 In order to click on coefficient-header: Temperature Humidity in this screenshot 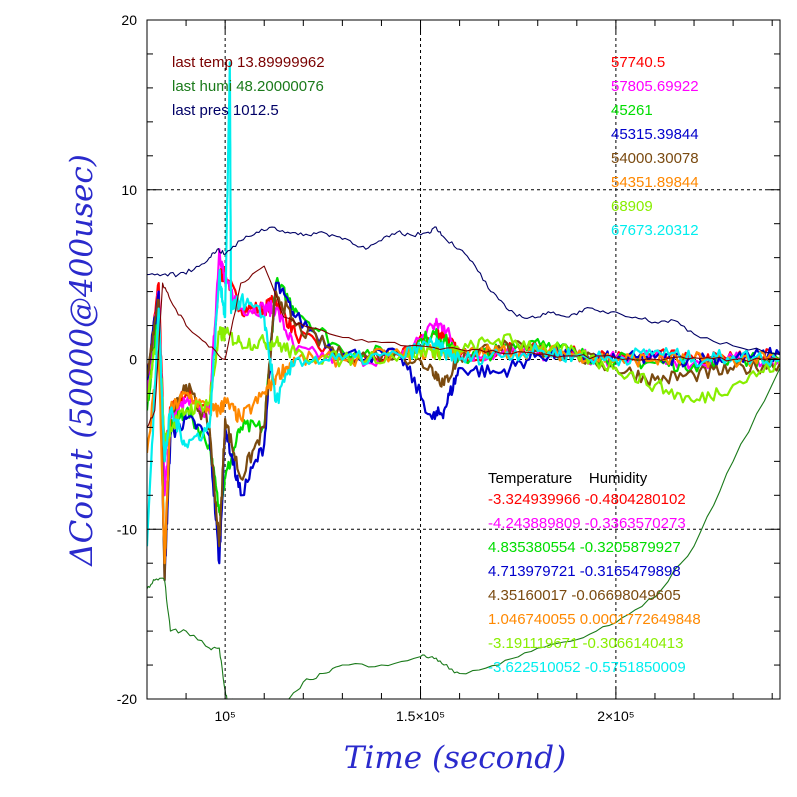, I will do `click(568, 478)`.